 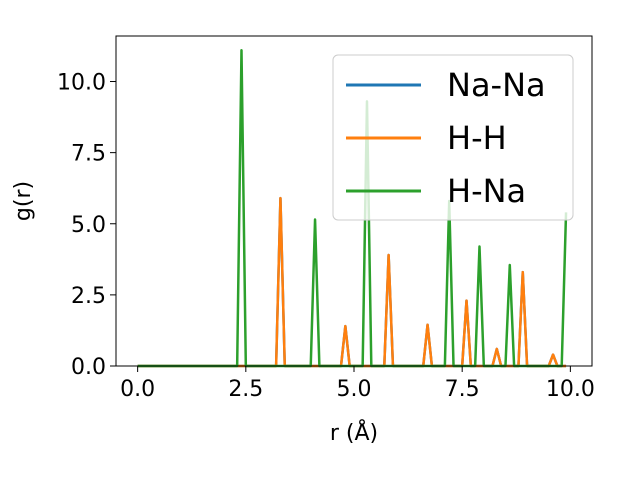 What do you see at coordinates (354, 432) in the screenshot?
I see `x-axis-label: r (Å)` at bounding box center [354, 432].